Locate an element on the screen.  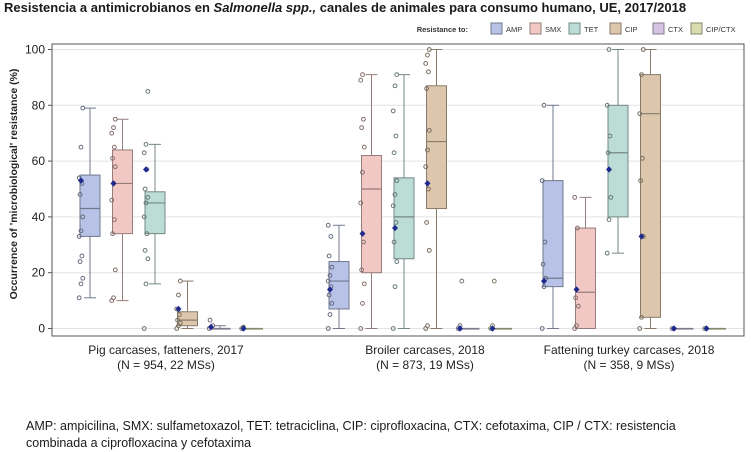
y-tick-label-80: 80 is located at coordinates (39, 105).